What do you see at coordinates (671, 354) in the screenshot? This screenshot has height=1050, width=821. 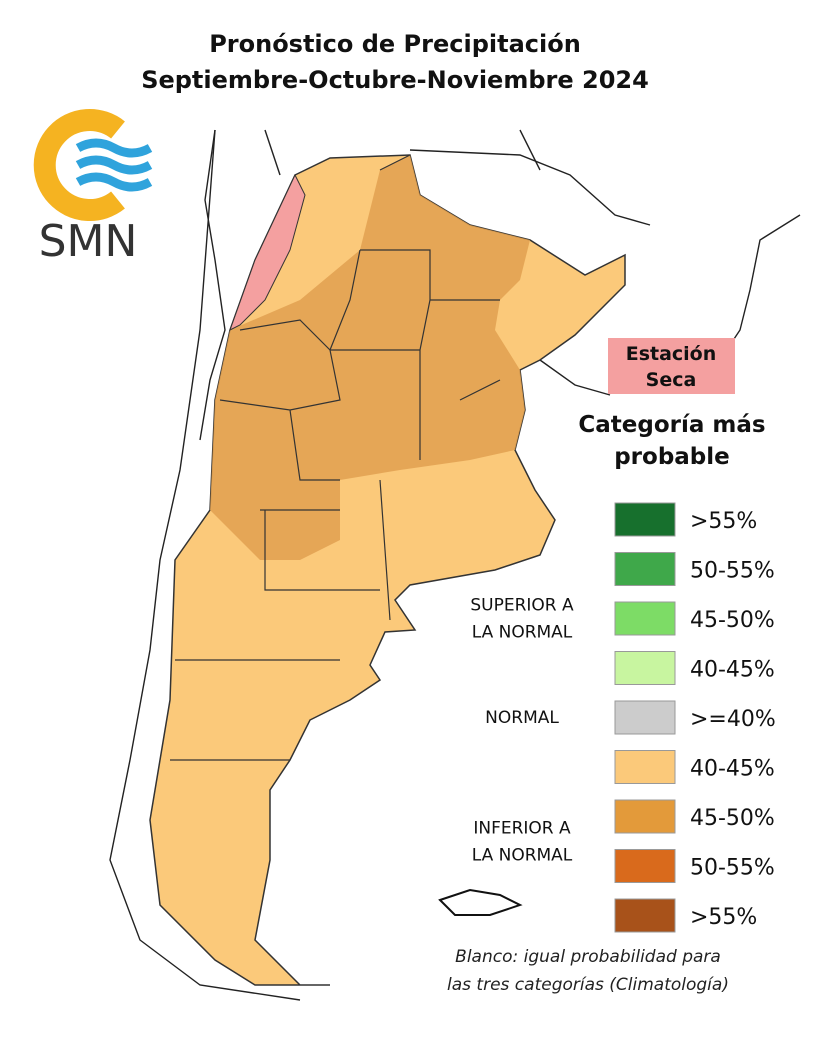 I see `dry-season-label: Estación` at bounding box center [671, 354].